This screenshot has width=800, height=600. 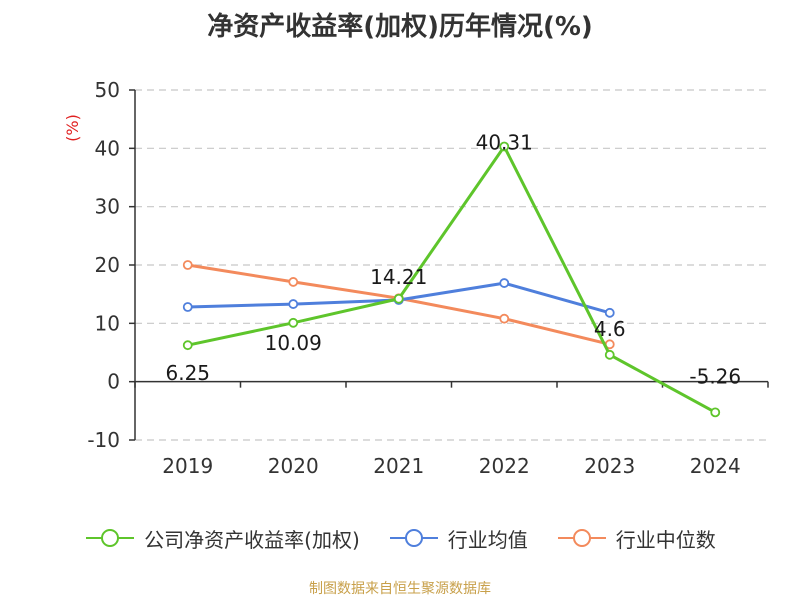 I want to click on x-tick-label: 2022, so click(x=504, y=466).